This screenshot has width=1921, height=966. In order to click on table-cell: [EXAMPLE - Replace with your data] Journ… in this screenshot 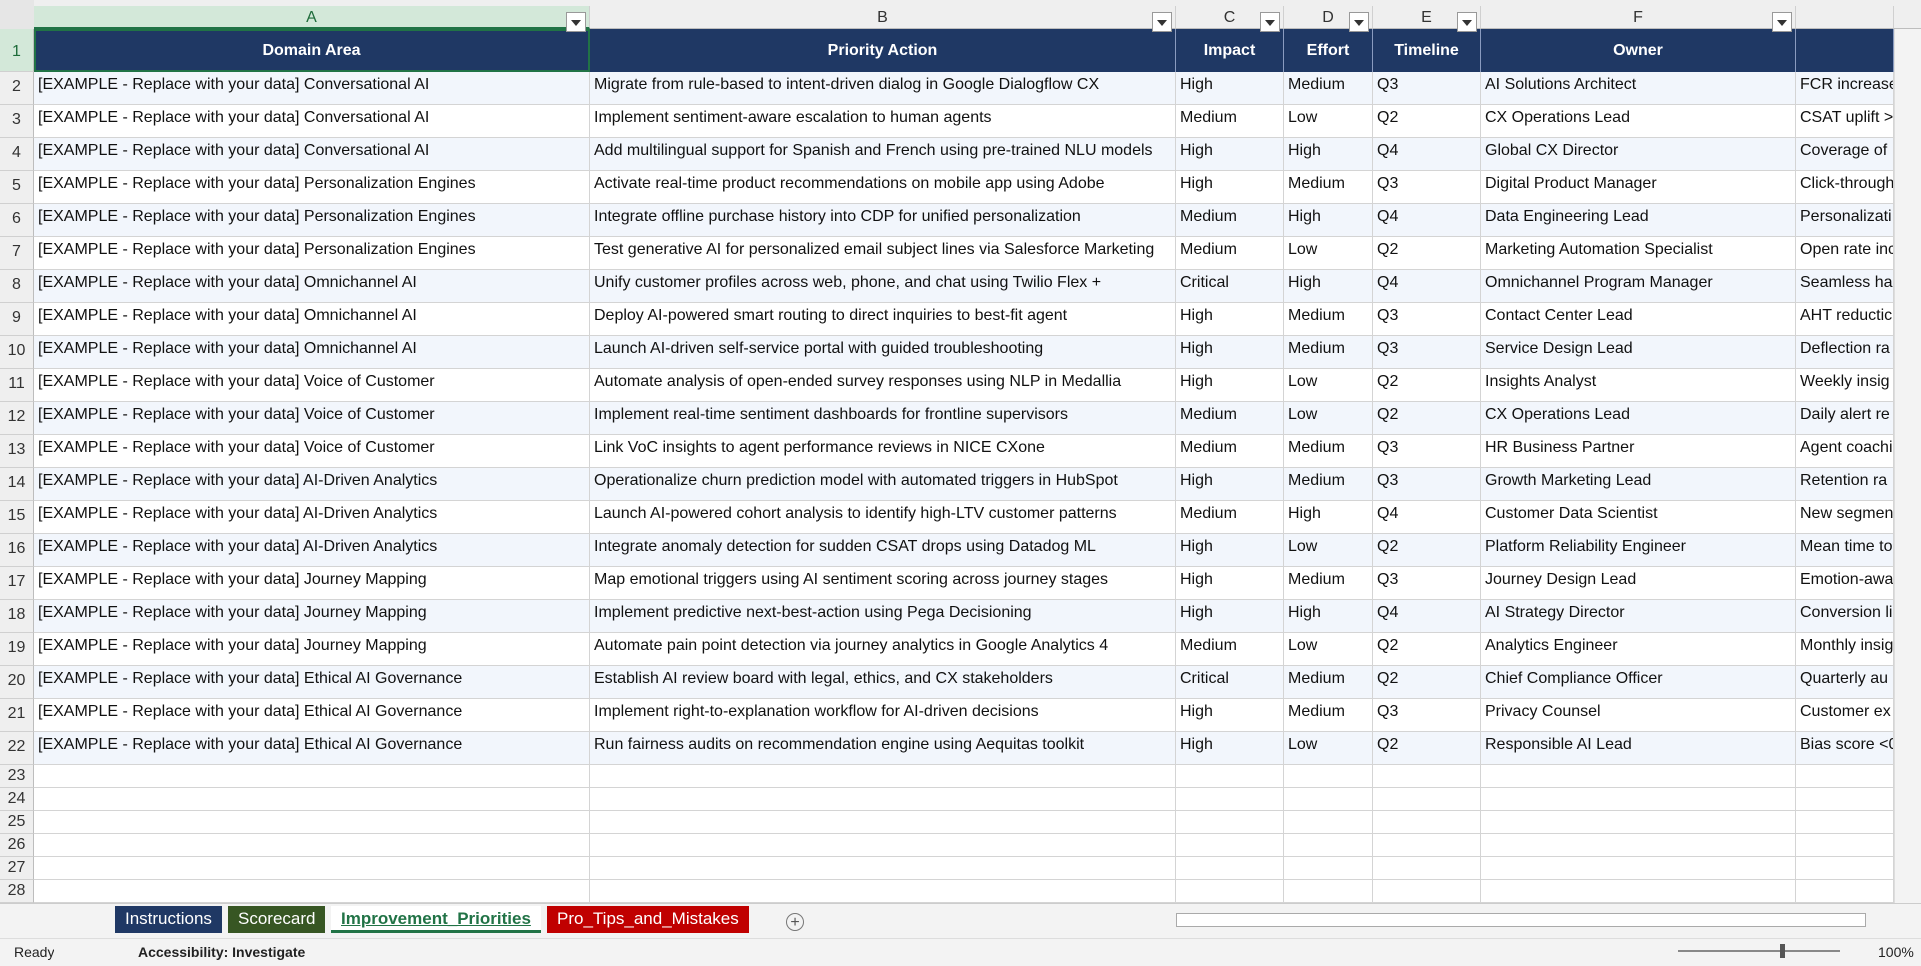, I will do `click(312, 649)`.